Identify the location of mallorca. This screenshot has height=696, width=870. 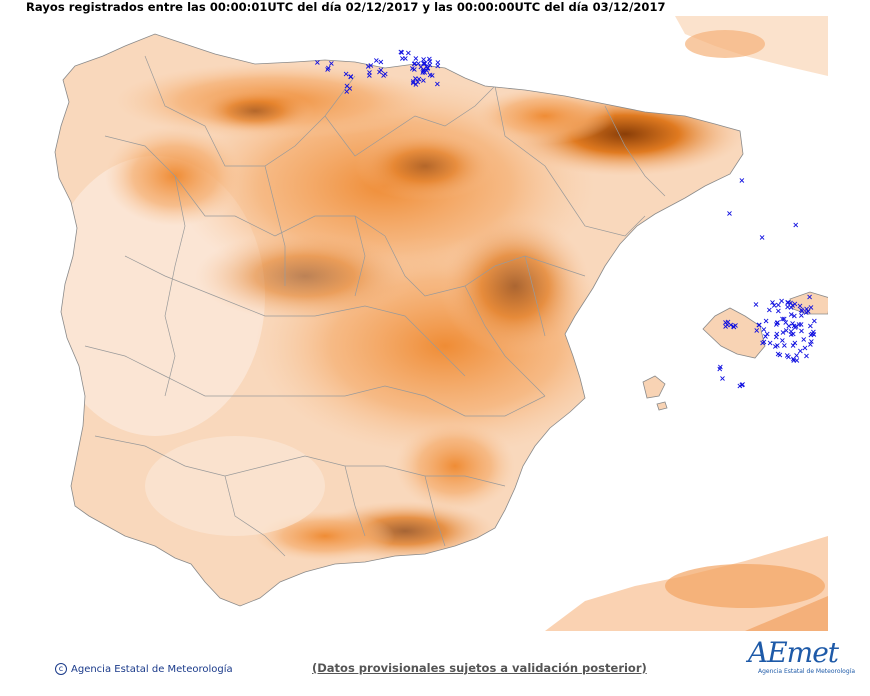
(734, 333).